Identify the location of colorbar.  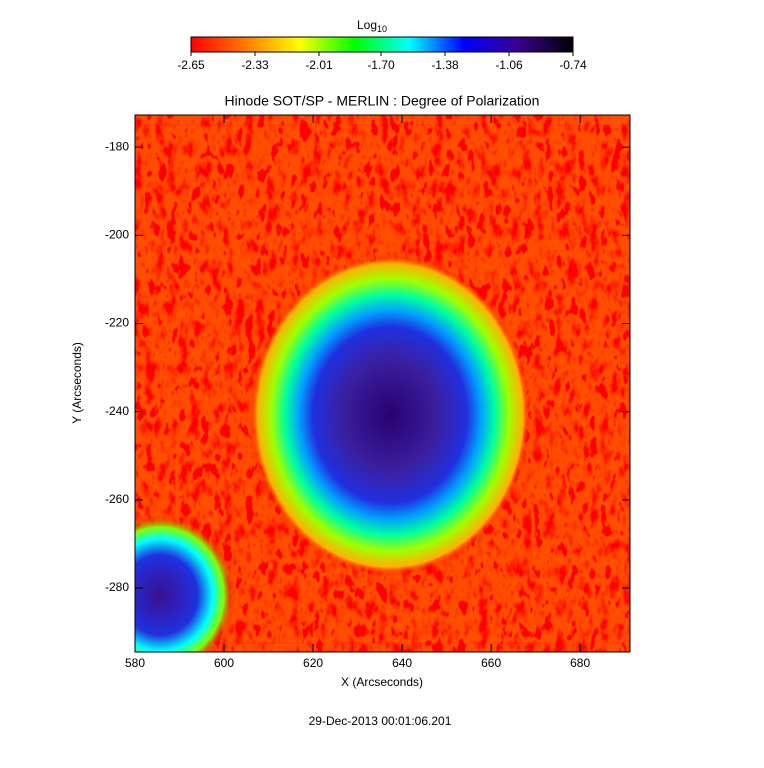
(382, 44).